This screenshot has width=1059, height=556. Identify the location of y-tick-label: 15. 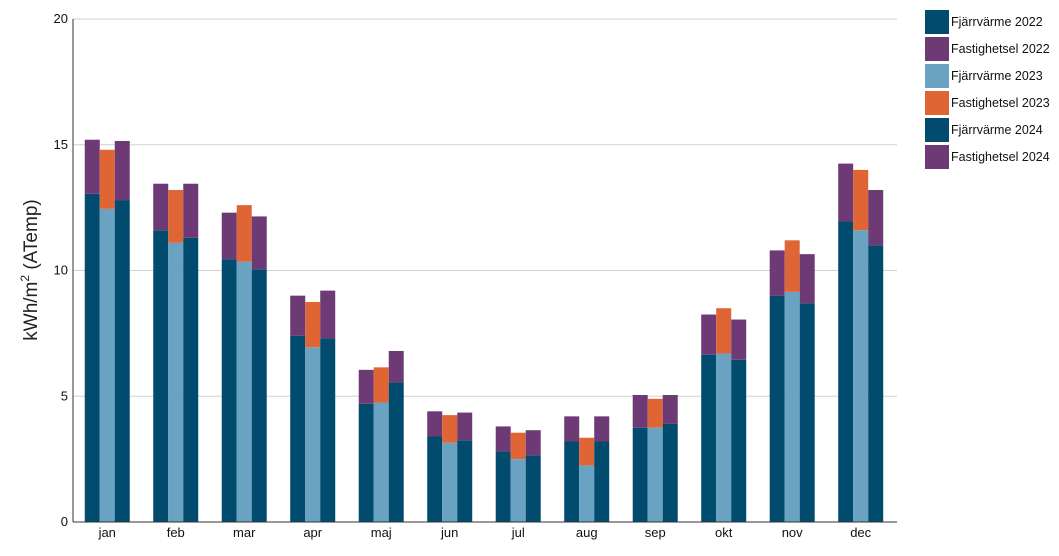
(61, 144).